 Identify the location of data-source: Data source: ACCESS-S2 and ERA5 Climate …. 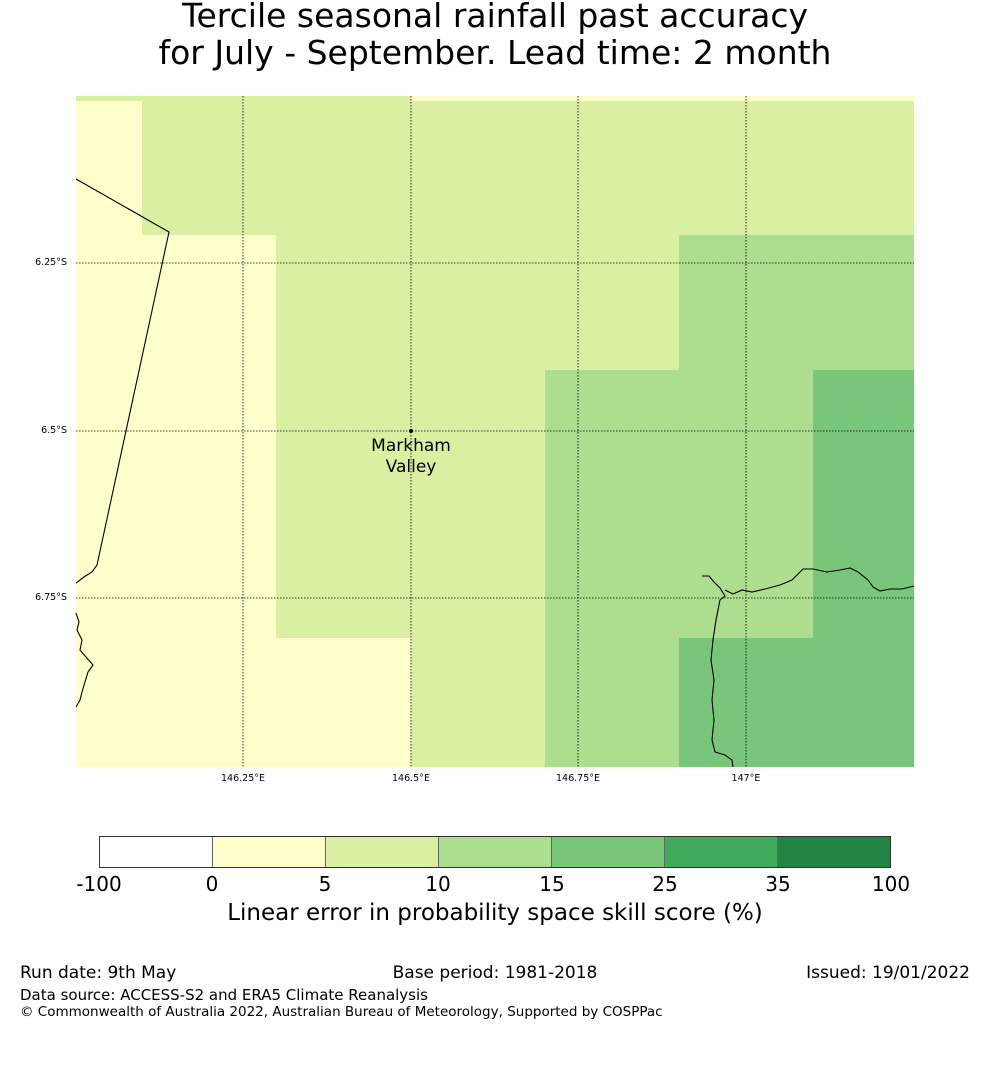
(224, 995).